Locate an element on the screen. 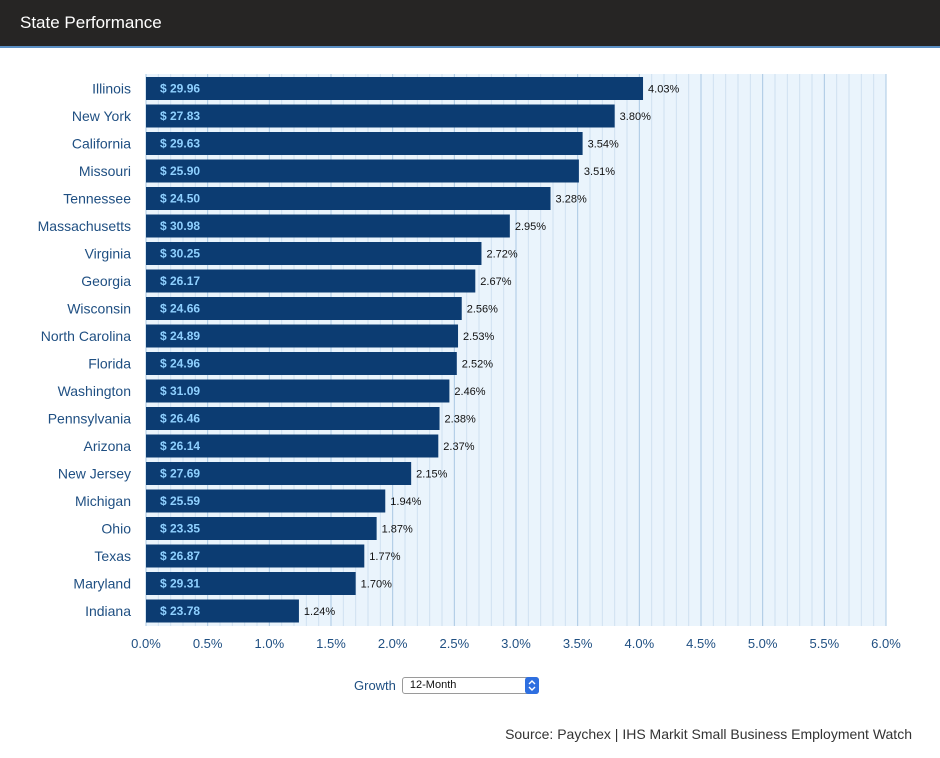  bar-inner-label: $ 30.25 is located at coordinates (180, 254).